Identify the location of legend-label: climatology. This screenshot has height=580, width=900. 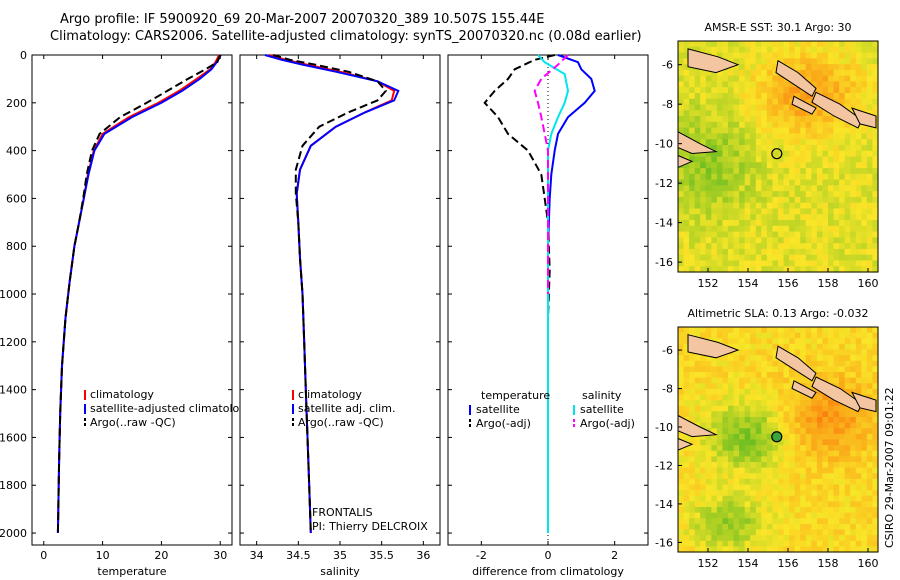
(122, 394).